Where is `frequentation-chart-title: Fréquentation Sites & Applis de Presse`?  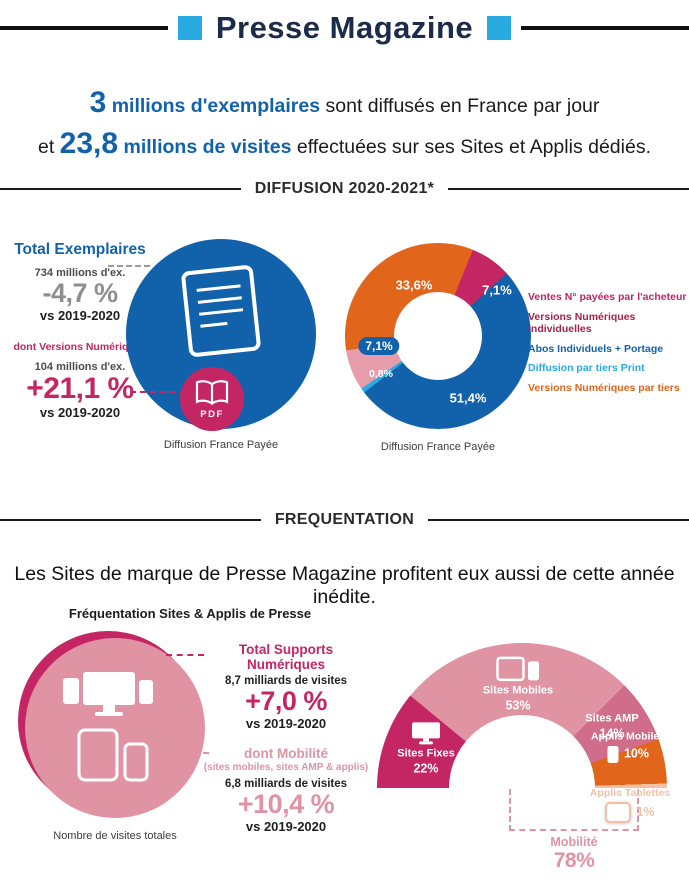
frequentation-chart-title: Fréquentation Sites & Applis de Presse is located at coordinates (190, 613).